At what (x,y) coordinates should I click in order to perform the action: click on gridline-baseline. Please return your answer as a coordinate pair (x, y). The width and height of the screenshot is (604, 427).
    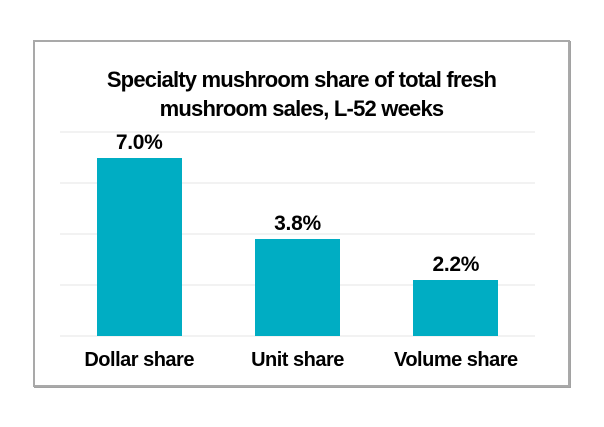
    Looking at the image, I should click on (297, 336).